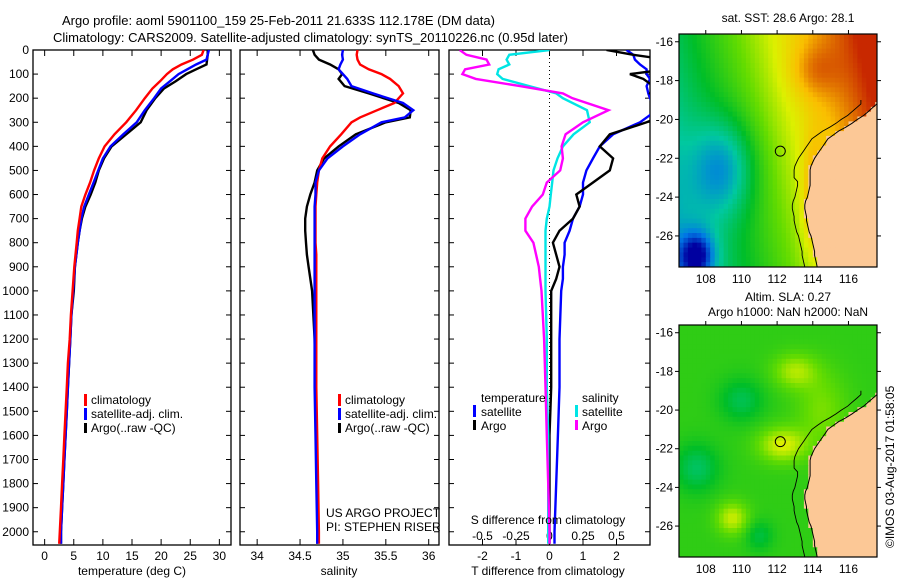 The height and width of the screenshot is (580, 900). Describe the element at coordinates (501, 412) in the screenshot. I see `legend-label-t-satellite: satellite` at that location.